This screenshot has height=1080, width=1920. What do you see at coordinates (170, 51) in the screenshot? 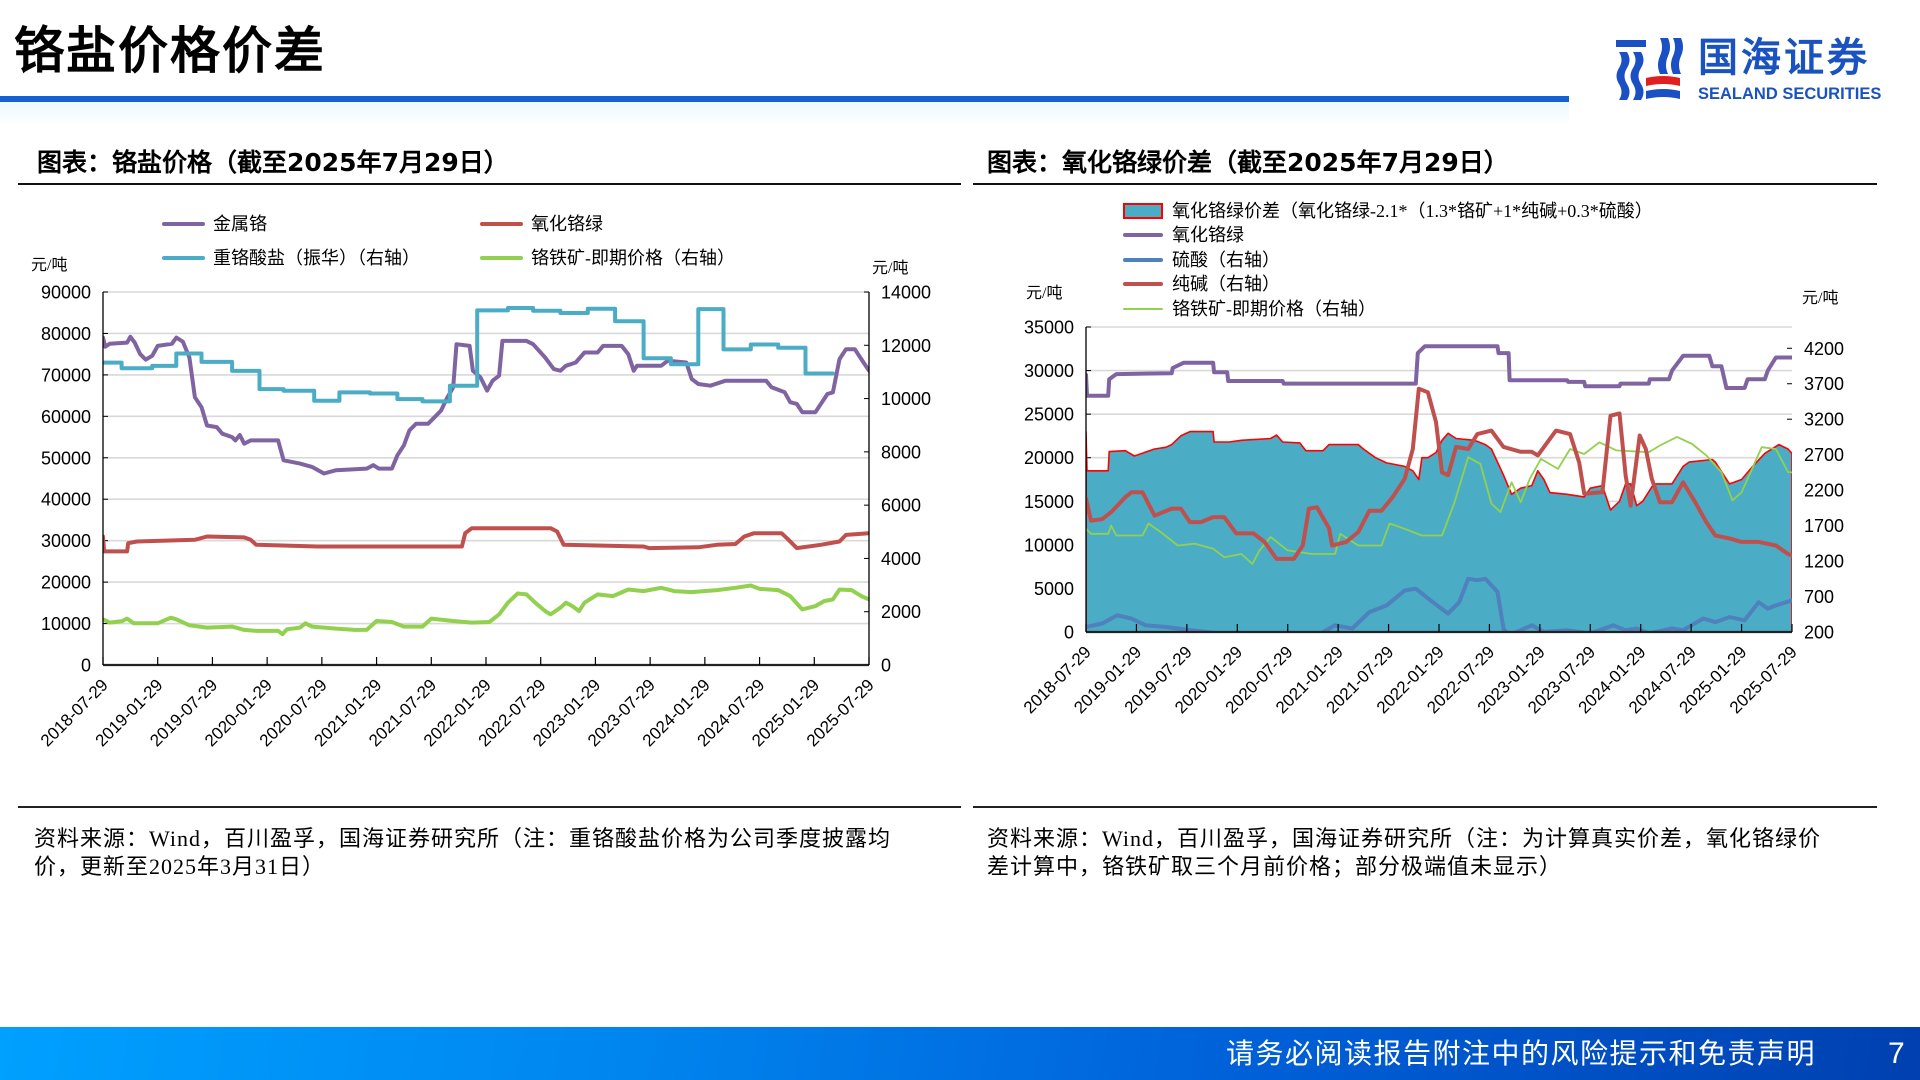
I see `page-title: 铬盐价格价差` at bounding box center [170, 51].